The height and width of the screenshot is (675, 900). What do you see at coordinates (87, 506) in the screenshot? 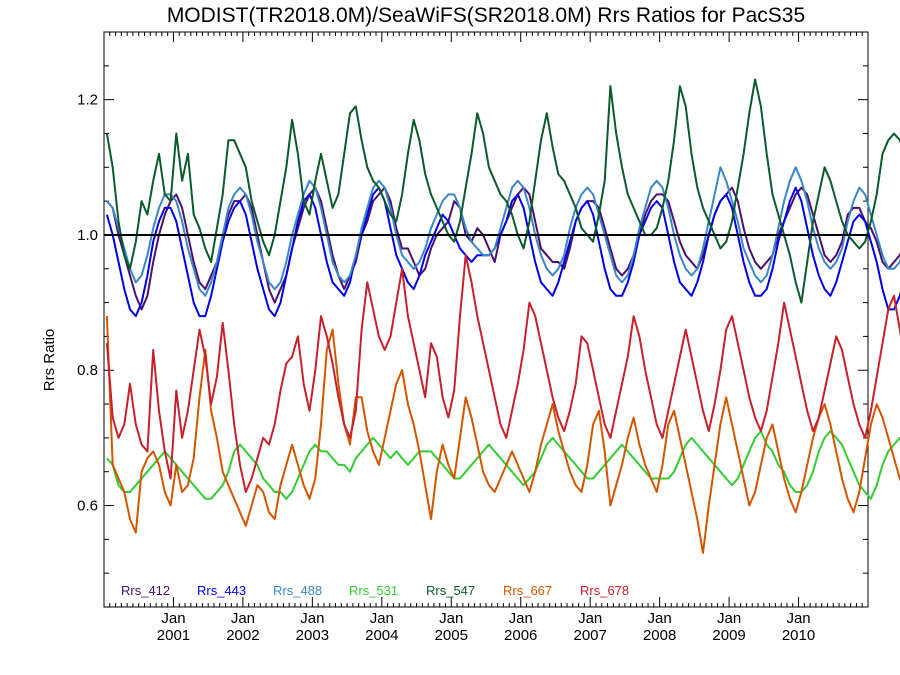
I see `y-tick-label: 0.6` at bounding box center [87, 506].